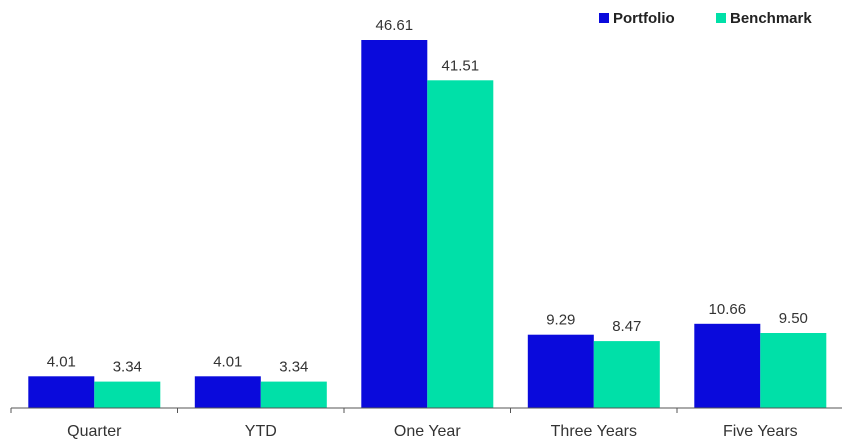  What do you see at coordinates (760, 431) in the screenshot?
I see `x-tick-label-five-years: Five Years` at bounding box center [760, 431].